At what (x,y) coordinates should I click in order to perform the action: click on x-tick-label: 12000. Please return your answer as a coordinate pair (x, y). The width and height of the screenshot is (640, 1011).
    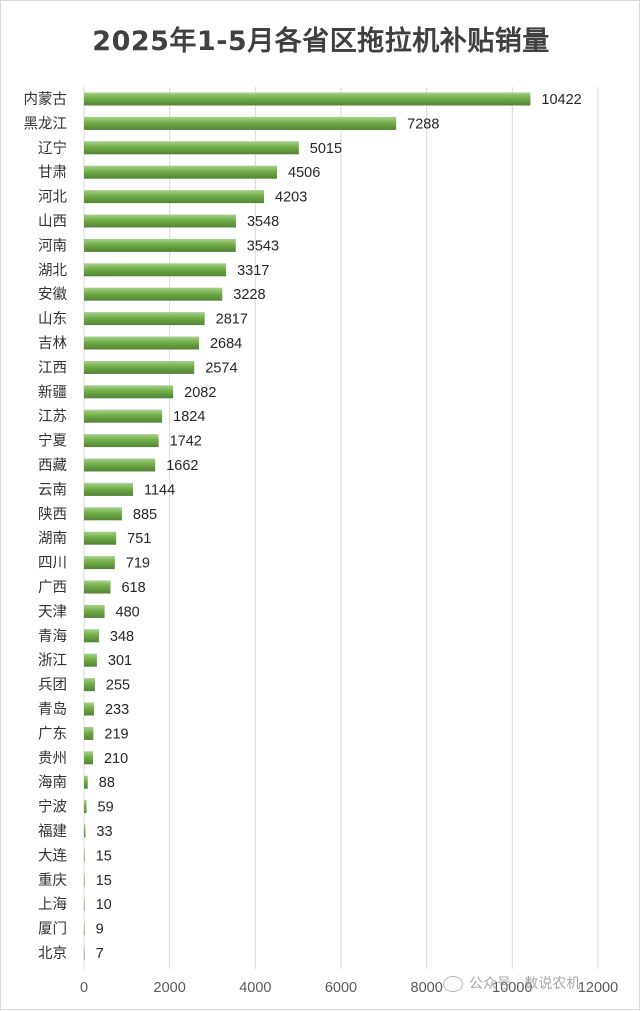
    Looking at the image, I should click on (598, 988).